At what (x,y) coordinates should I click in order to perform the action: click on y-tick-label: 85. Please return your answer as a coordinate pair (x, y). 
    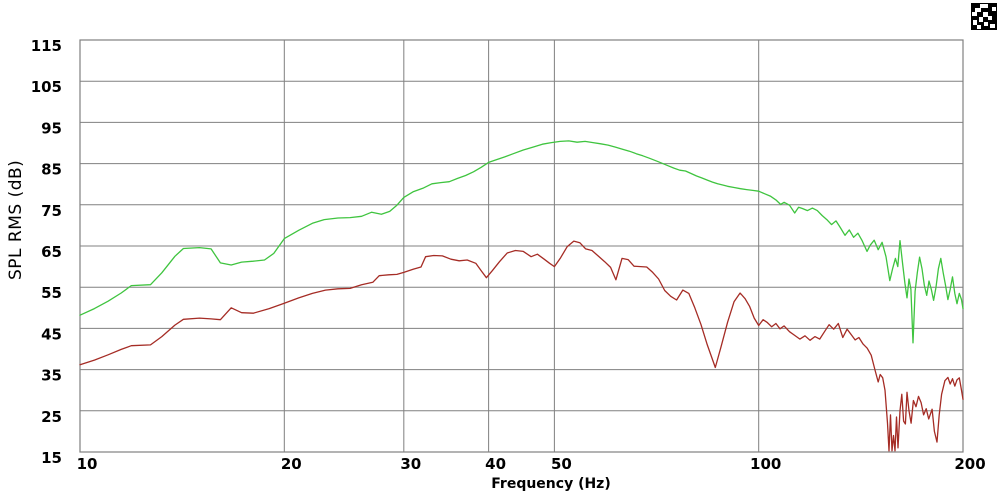
    Looking at the image, I should click on (51, 170).